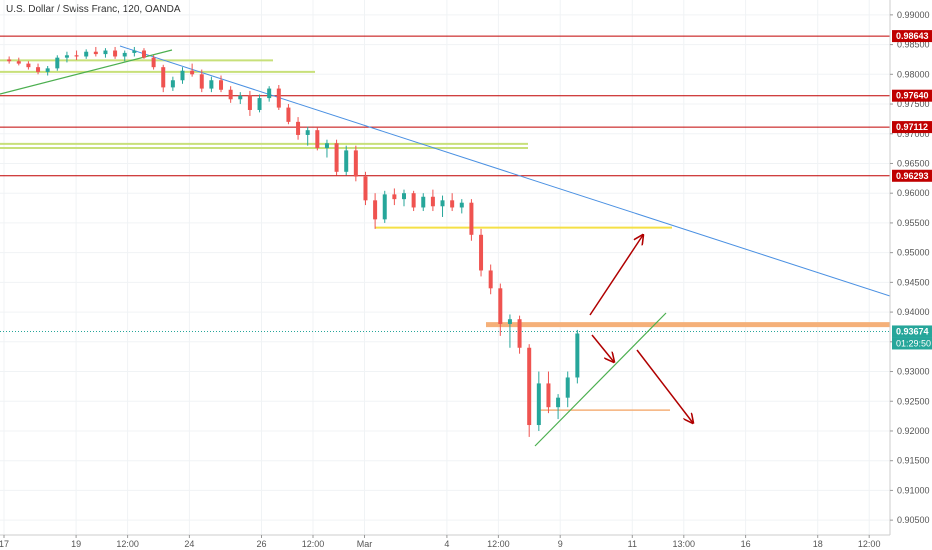 The width and height of the screenshot is (932, 550). What do you see at coordinates (913, 223) in the screenshot?
I see `price-tick-label: 0.95500` at bounding box center [913, 223].